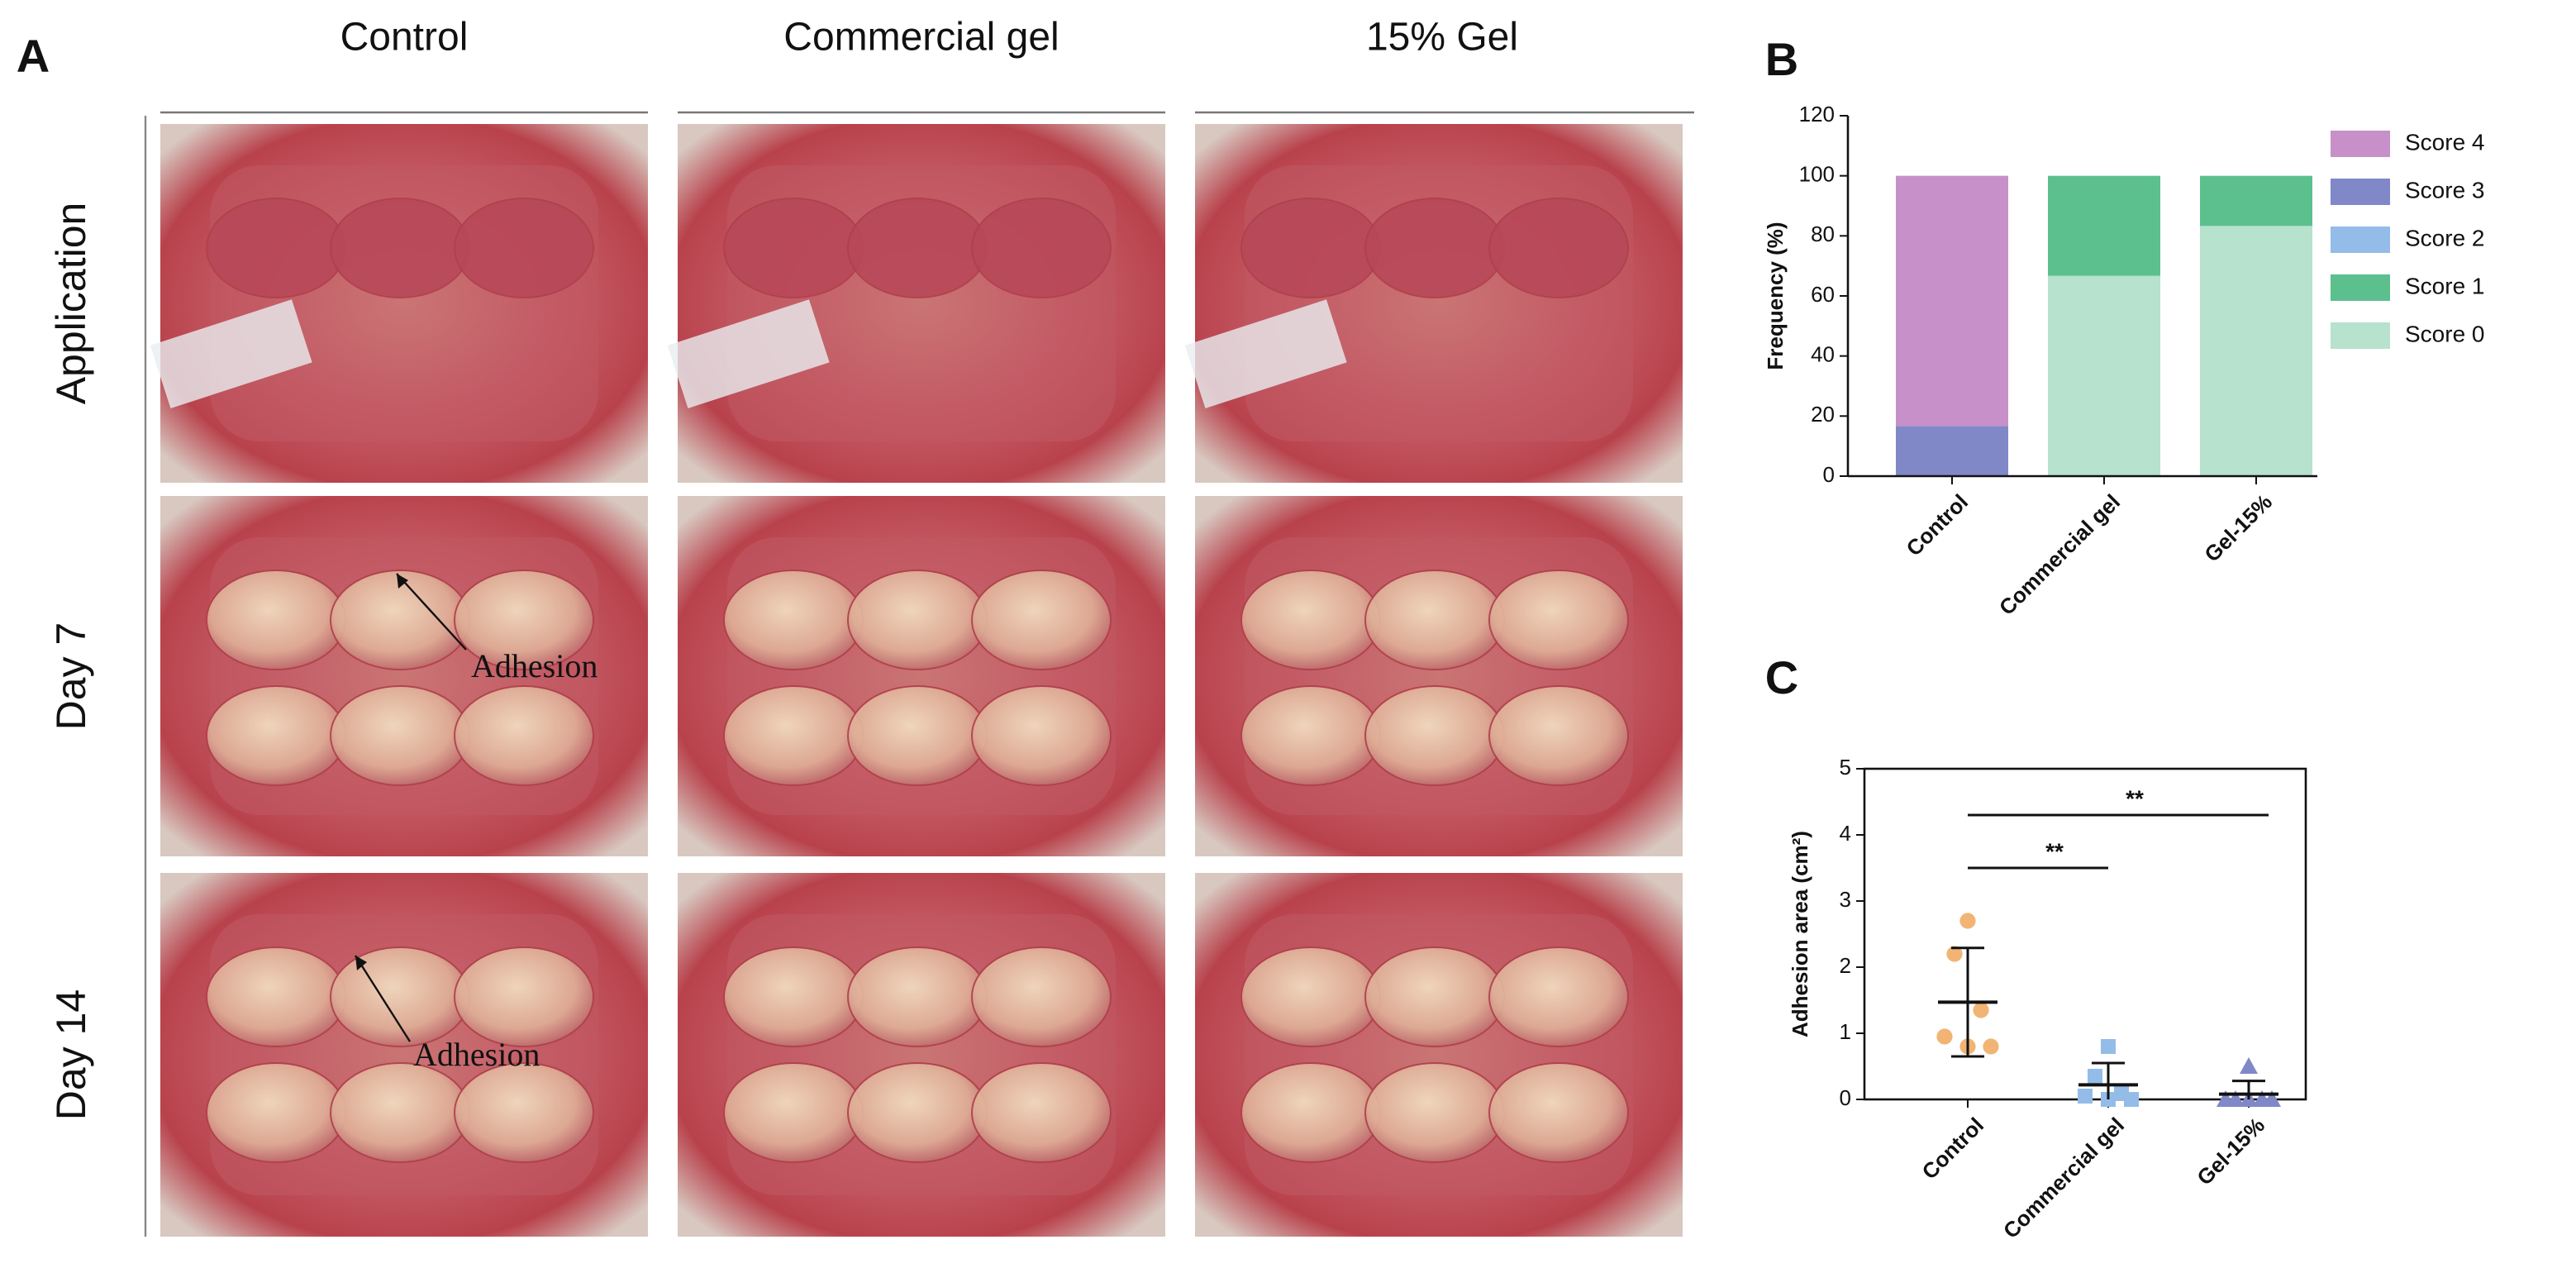  Describe the element at coordinates (1823, 354) in the screenshot. I see `y-tick-label: 40` at that location.